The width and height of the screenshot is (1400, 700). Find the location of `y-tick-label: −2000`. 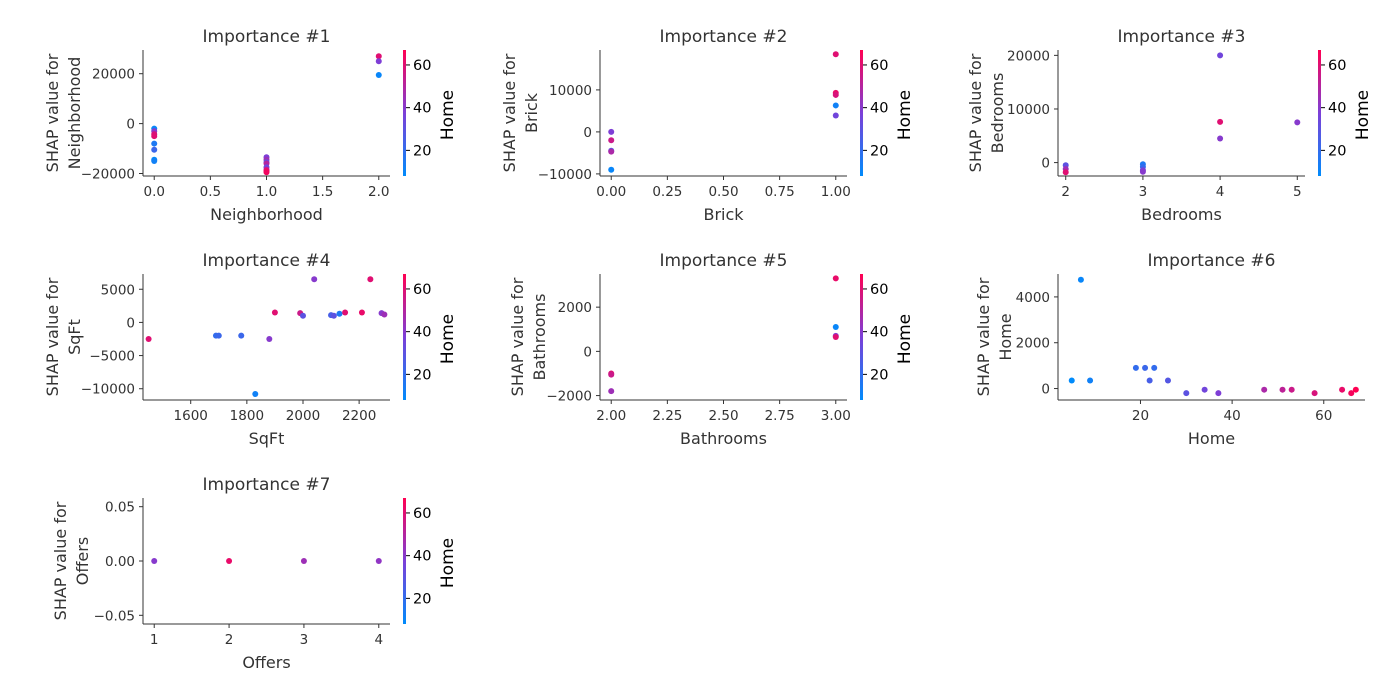

y-tick-label: −2000 is located at coordinates (569, 397).